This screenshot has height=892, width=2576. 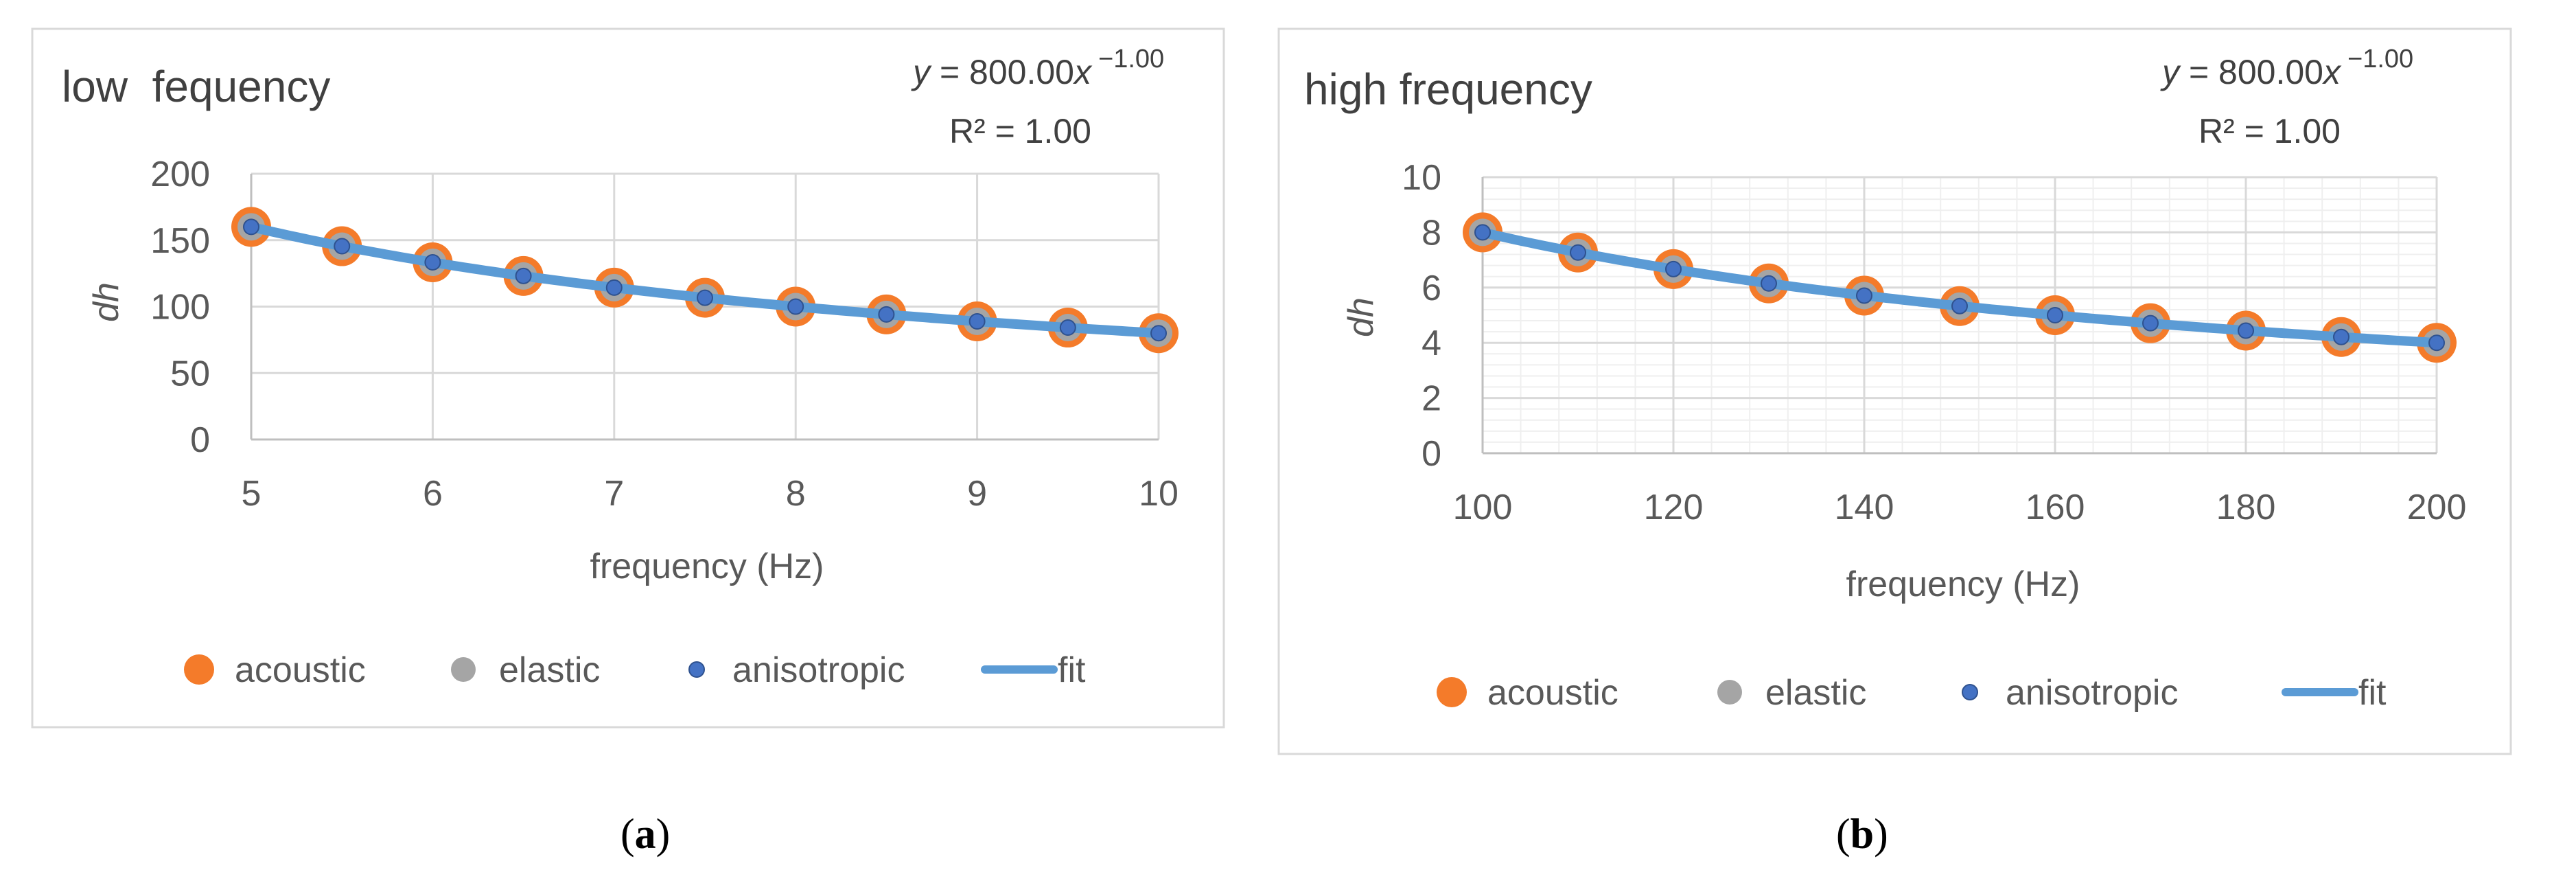 I want to click on chart-title: high frequency, so click(x=1448, y=89).